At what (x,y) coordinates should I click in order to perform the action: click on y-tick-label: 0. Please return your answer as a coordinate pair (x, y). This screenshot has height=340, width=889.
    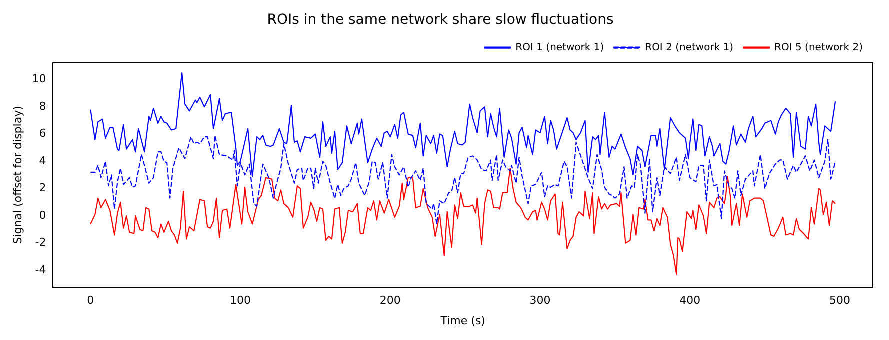
    Looking at the image, I should click on (42, 215).